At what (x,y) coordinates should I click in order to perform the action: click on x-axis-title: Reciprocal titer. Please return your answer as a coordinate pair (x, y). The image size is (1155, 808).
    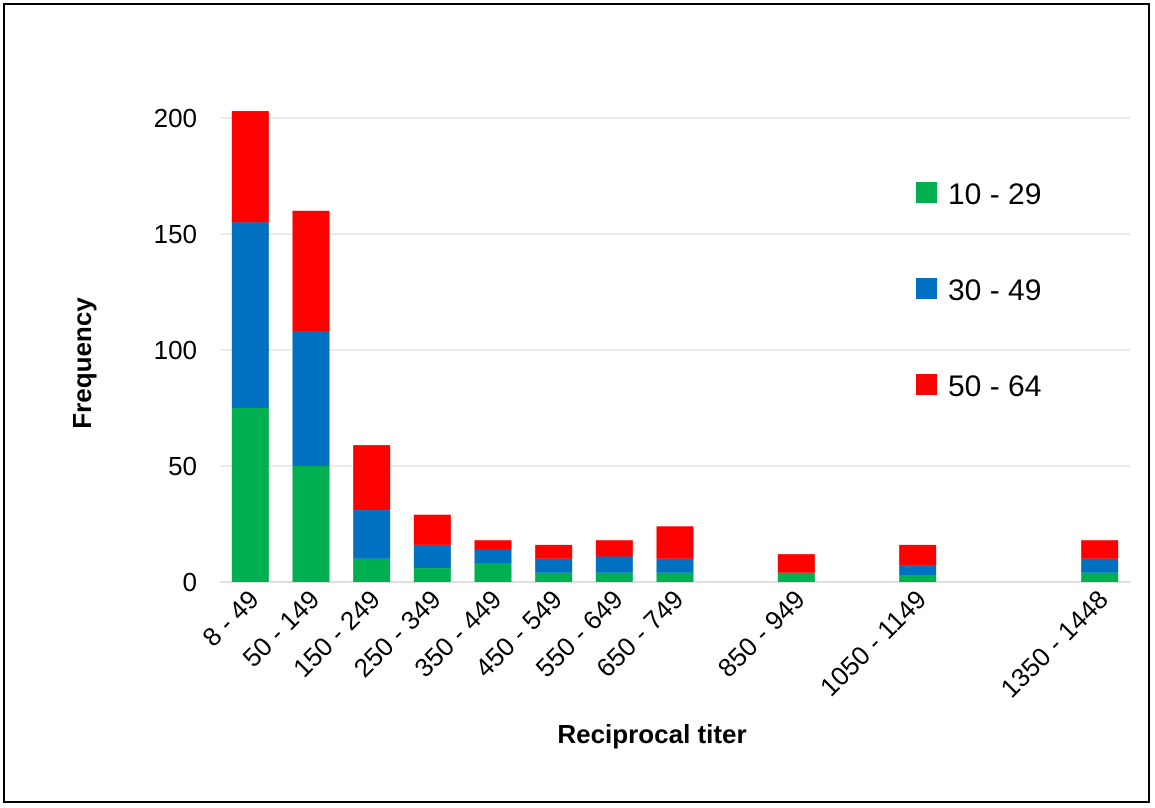
    Looking at the image, I should click on (651, 734).